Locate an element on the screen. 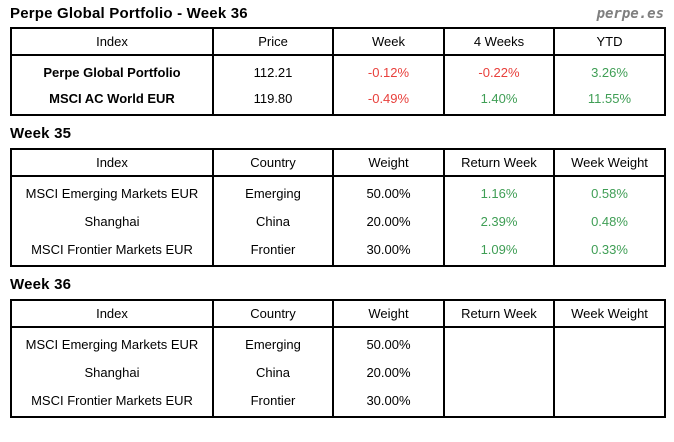  cell-return-week: 1.16% is located at coordinates (498, 191).